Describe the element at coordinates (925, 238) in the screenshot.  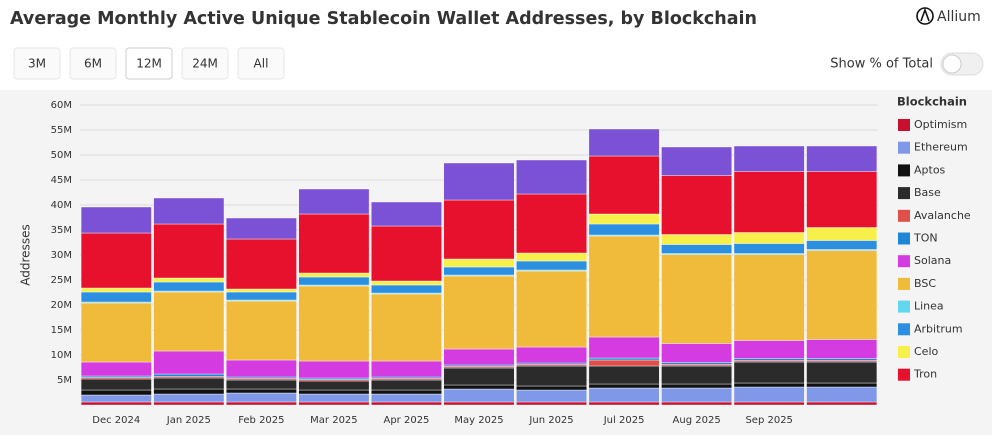
I see `legend-label: TON` at that location.